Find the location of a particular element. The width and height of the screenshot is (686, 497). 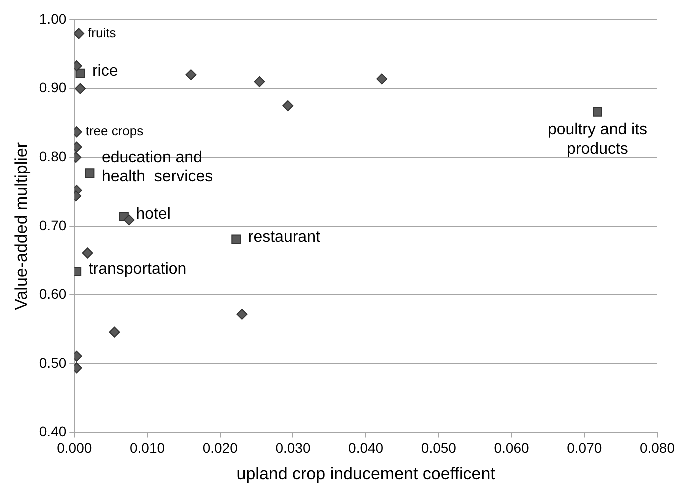

y-tick-label: 0.80 is located at coordinates (53, 156).